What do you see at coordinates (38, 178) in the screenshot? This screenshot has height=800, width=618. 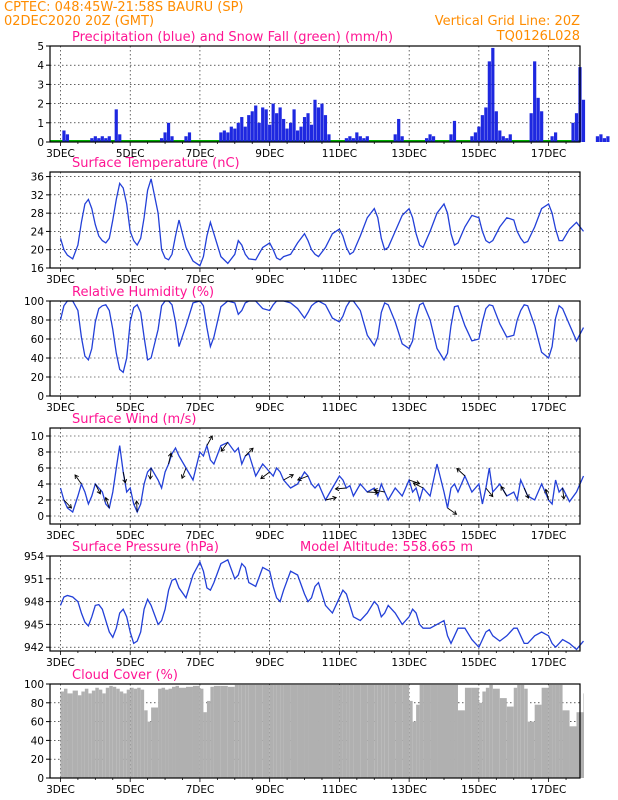 I see `y-tick-label: 36` at bounding box center [38, 178].